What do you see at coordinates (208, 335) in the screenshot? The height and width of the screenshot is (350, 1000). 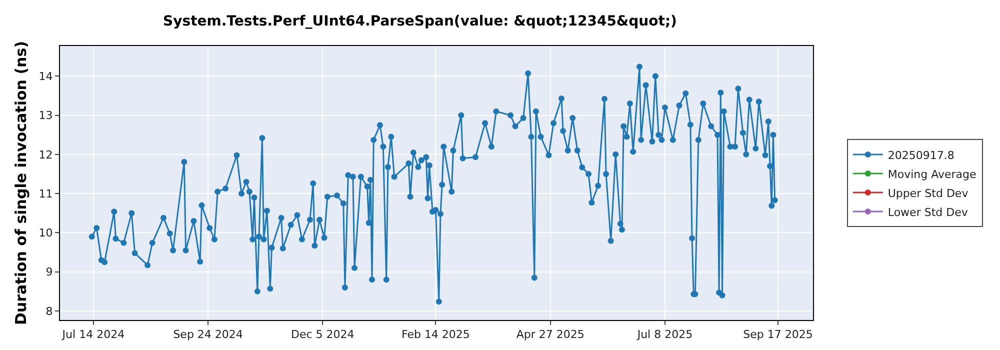 I see `x-tick-label: Sep 24 2024` at bounding box center [208, 335].